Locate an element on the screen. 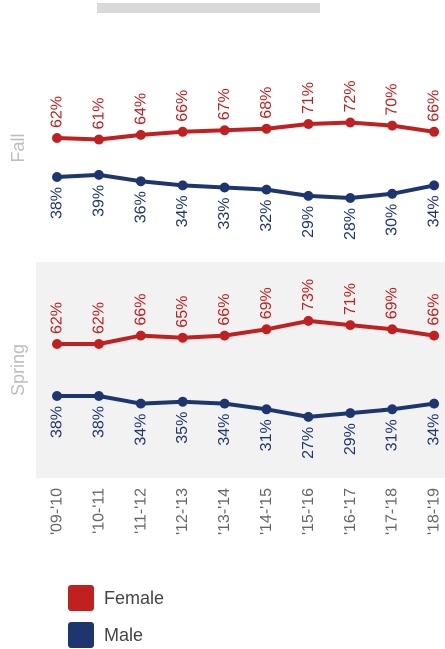 Image resolution: width=445 pixels, height=649 pixels. x-tick-label: '15-'16 is located at coordinates (308, 511).